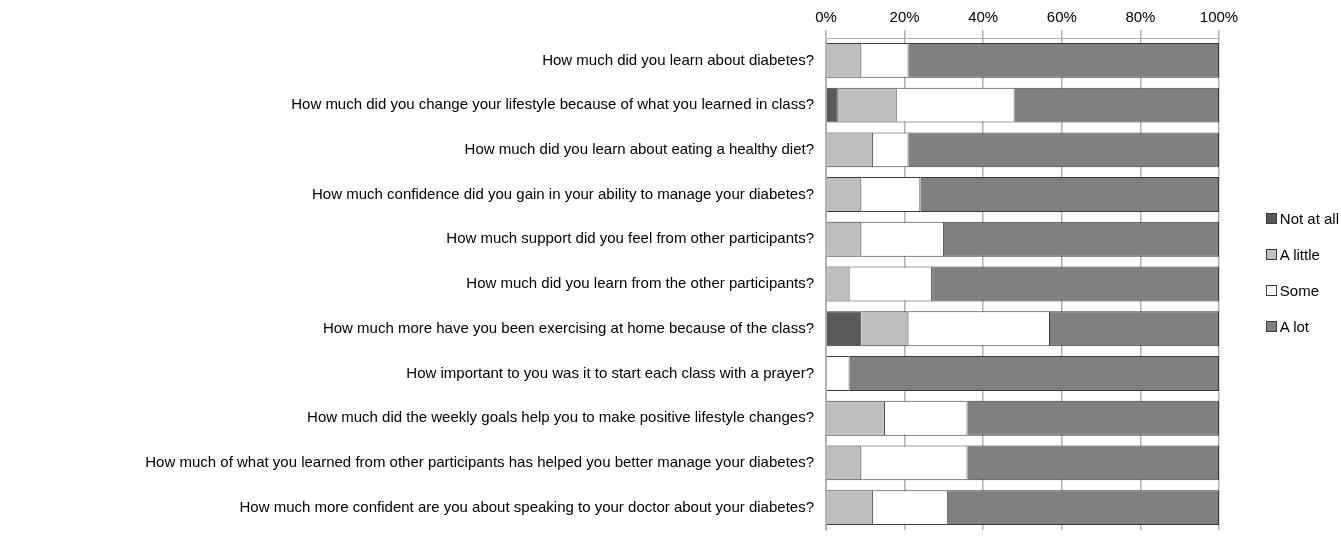  What do you see at coordinates (678, 59) in the screenshot?
I see `y-tick-label: How much did you learn about diabetes?` at bounding box center [678, 59].